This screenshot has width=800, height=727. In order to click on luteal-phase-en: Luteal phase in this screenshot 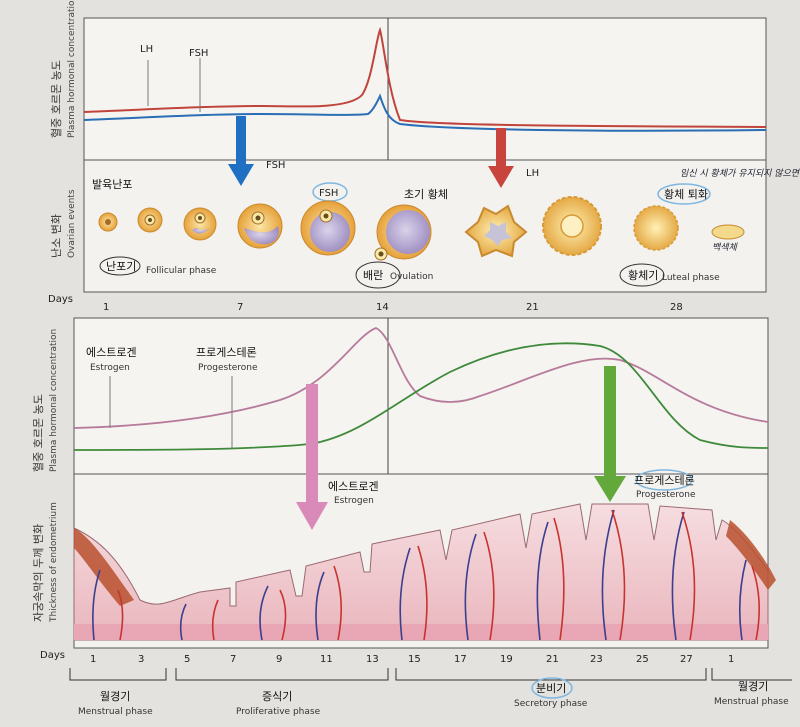, I will do `click(691, 278)`.